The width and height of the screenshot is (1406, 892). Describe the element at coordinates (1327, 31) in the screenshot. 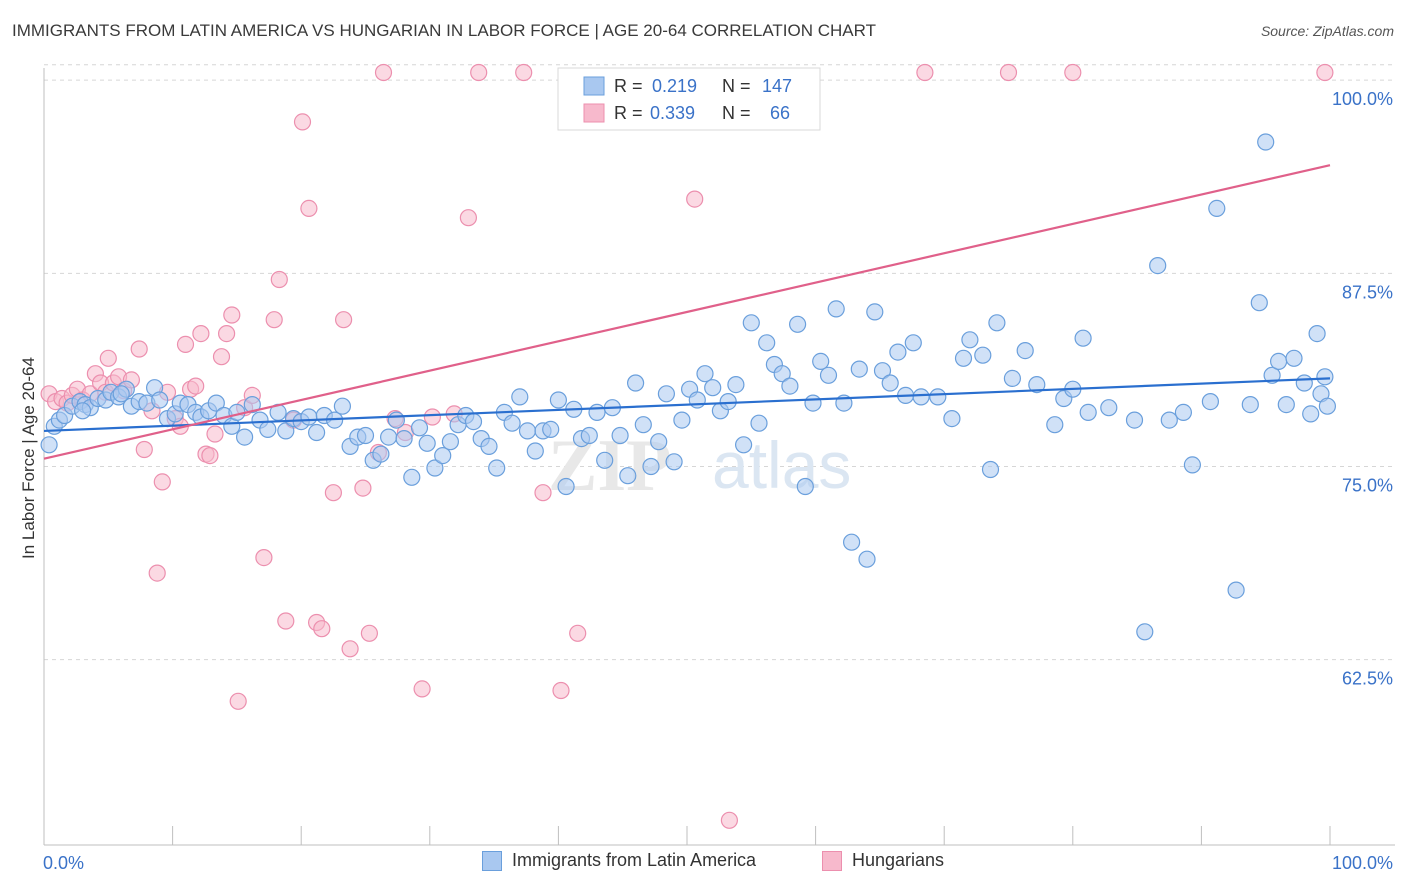

I see `source-credit: Source: ZipAtlas.com` at that location.